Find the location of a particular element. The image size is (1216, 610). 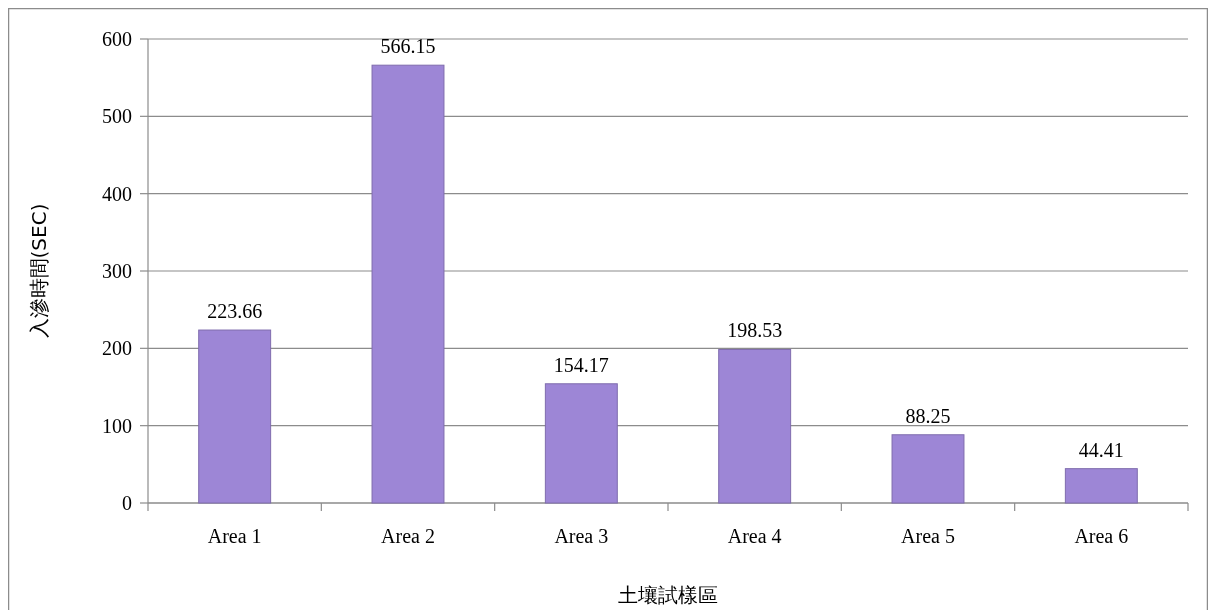

y-tick-label: 500 is located at coordinates (117, 116).